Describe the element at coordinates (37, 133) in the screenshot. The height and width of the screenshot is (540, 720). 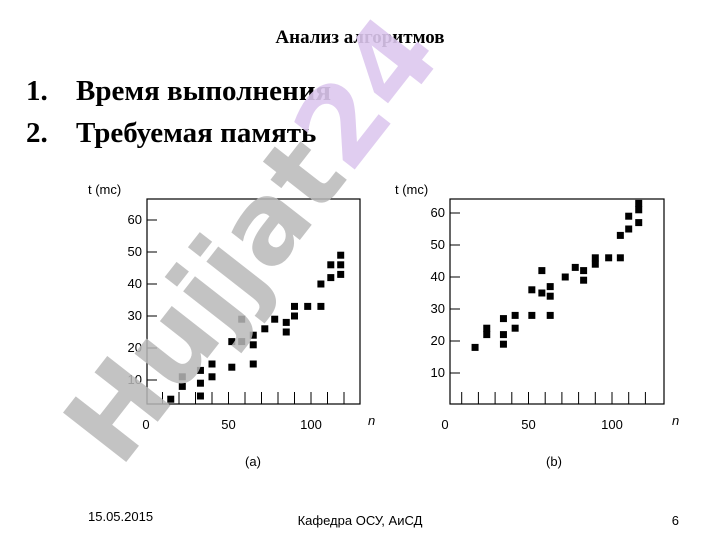
I see `list-number: 2.` at that location.